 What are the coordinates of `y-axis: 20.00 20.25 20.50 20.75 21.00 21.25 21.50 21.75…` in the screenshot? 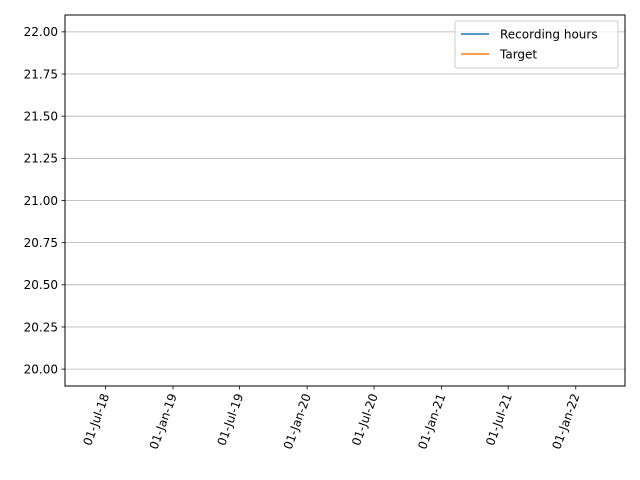 It's located at (44, 200).